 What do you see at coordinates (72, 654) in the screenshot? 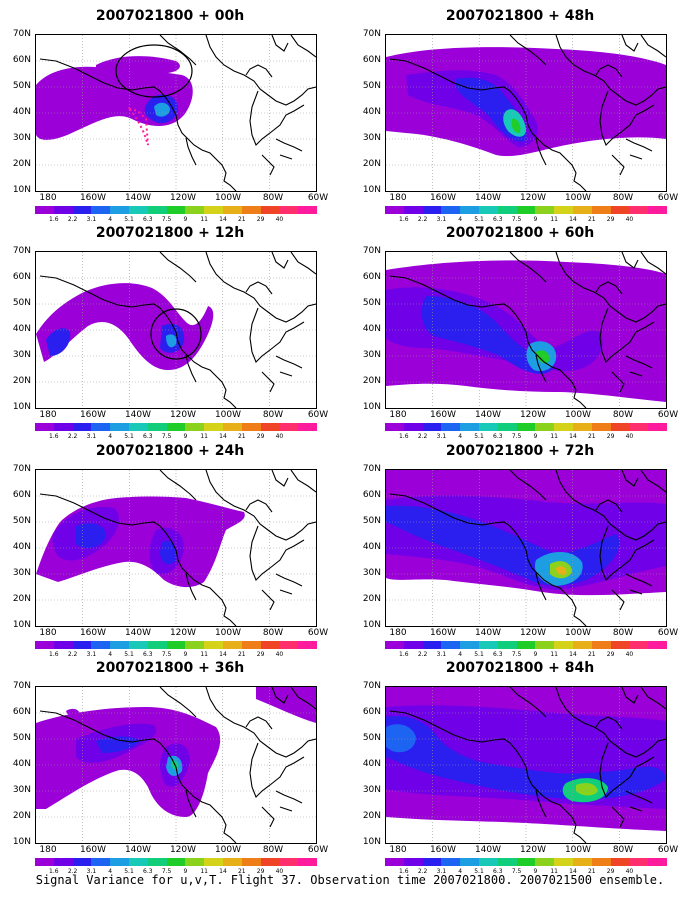
I see `colorbar-label: 2.2` at bounding box center [72, 654].